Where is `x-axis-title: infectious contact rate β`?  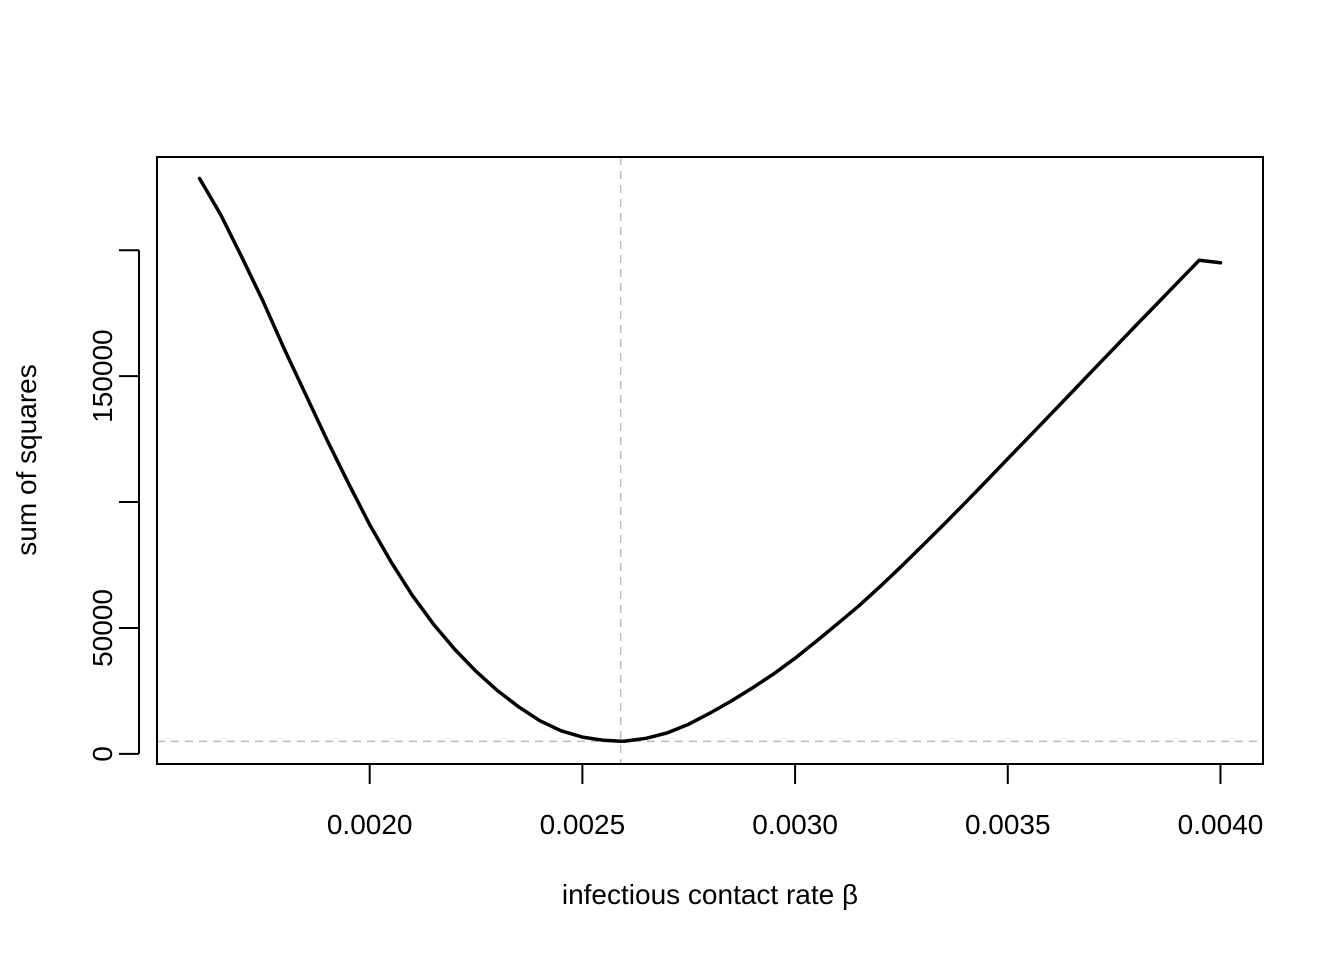 x-axis-title: infectious contact rate β is located at coordinates (710, 894).